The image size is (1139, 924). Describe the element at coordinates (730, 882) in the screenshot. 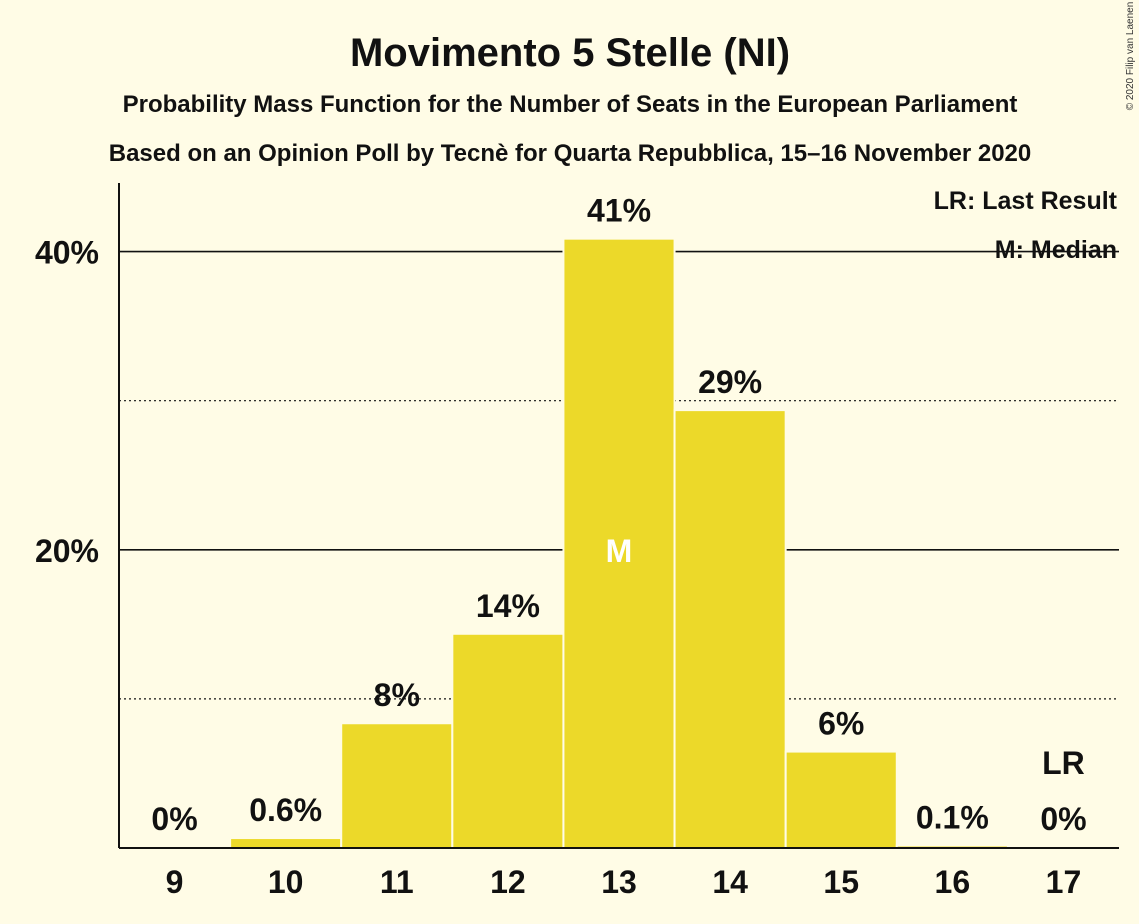

I see `x-tick-label: 14` at that location.